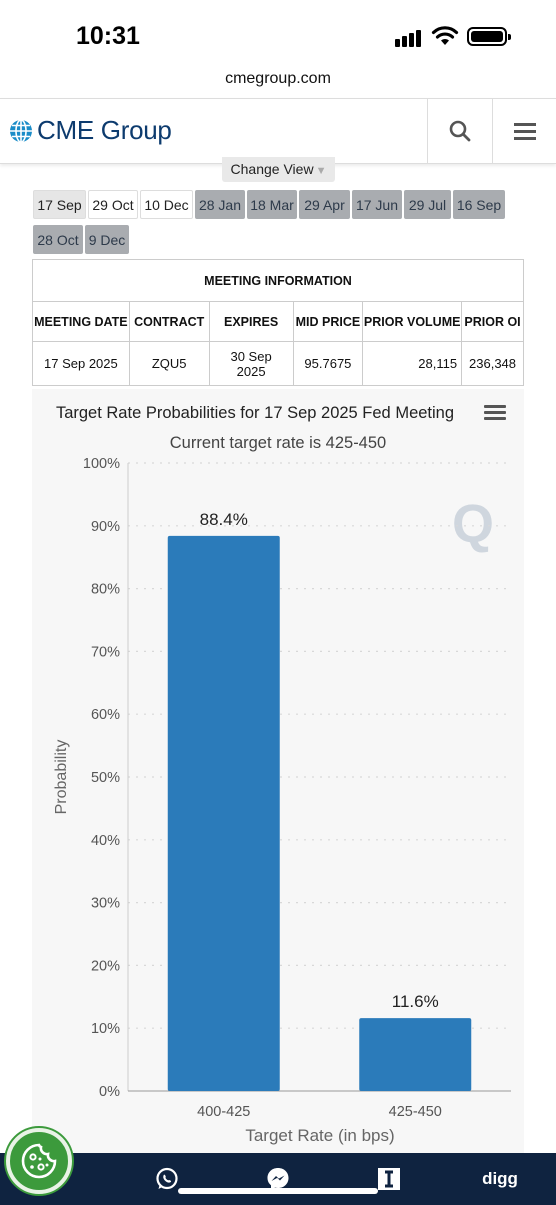  I want to click on date-tab: 29 Apr, so click(324, 204).